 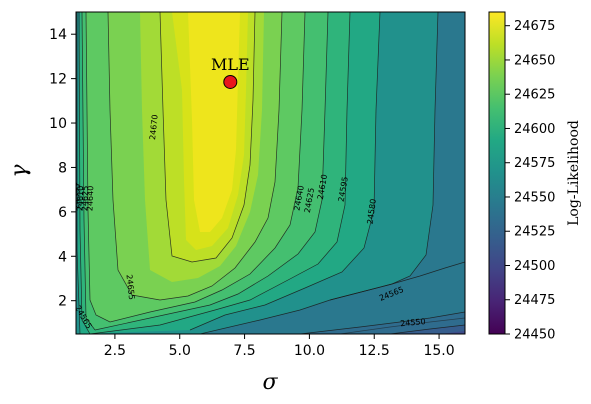 I want to click on contour-label: 24550, so click(x=413, y=322).